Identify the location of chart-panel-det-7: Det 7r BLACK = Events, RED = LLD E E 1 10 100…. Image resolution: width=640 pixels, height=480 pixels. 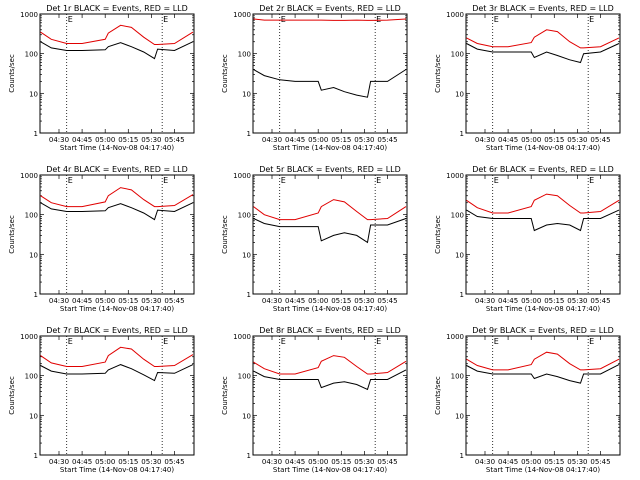
(101, 400).